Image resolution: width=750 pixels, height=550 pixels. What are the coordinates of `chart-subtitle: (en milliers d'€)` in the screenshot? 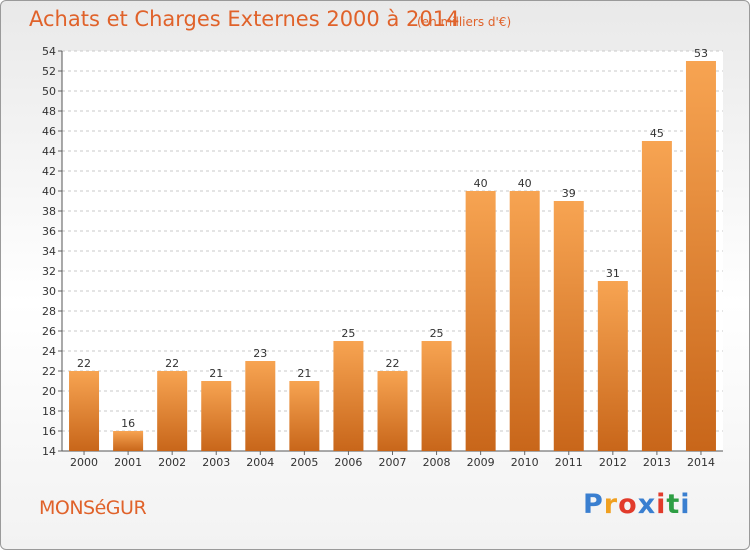 It's located at (464, 22).